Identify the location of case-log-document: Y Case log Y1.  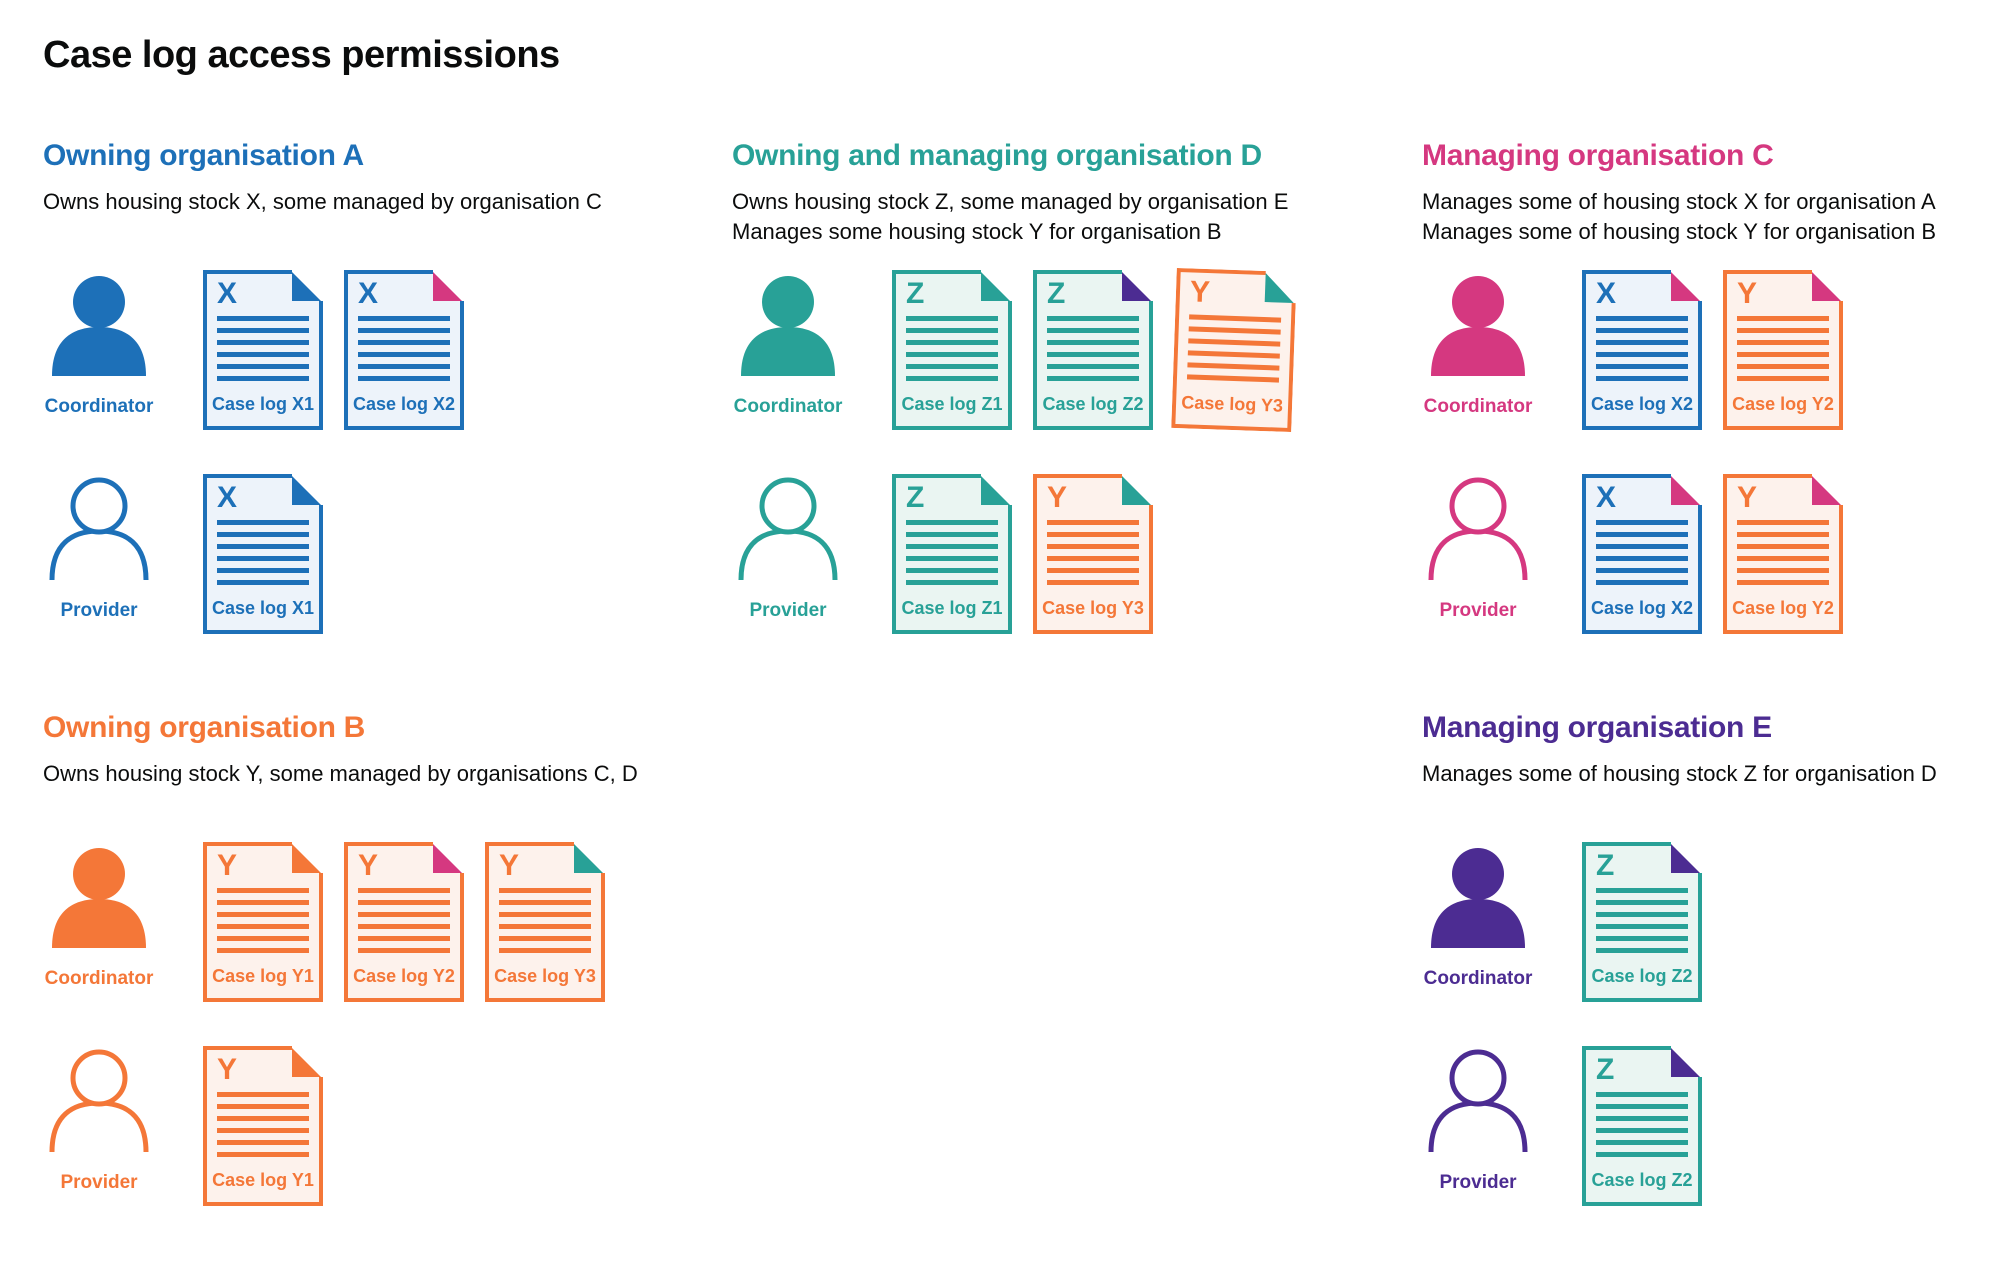
(263, 922).